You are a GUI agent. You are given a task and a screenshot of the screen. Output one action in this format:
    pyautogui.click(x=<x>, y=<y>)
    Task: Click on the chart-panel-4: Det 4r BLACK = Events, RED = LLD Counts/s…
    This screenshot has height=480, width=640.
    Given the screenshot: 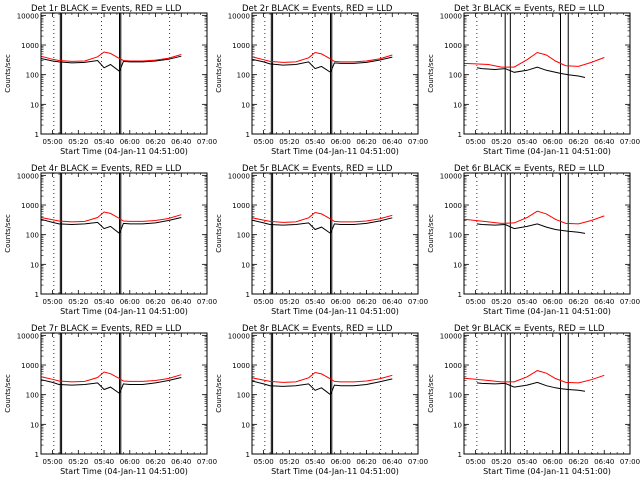 What is the action you would take?
    pyautogui.click(x=110, y=240)
    